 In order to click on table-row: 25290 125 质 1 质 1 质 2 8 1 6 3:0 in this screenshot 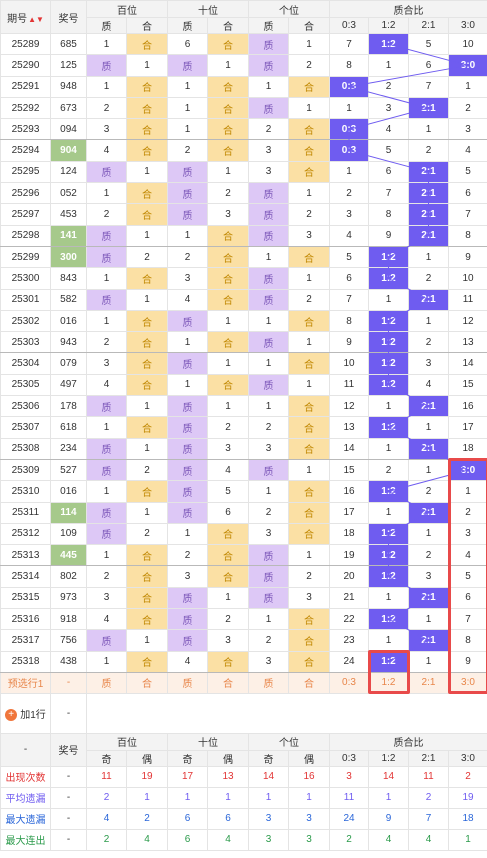, I will do `click(243, 65)`.